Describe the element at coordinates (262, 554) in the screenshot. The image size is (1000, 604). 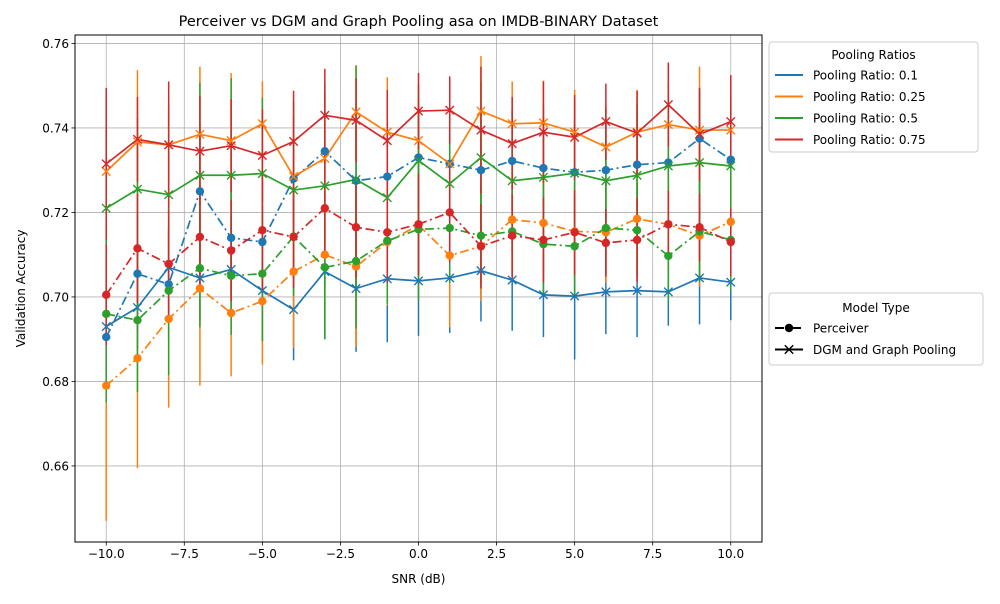
I see `x-tick-label: −5.0` at that location.